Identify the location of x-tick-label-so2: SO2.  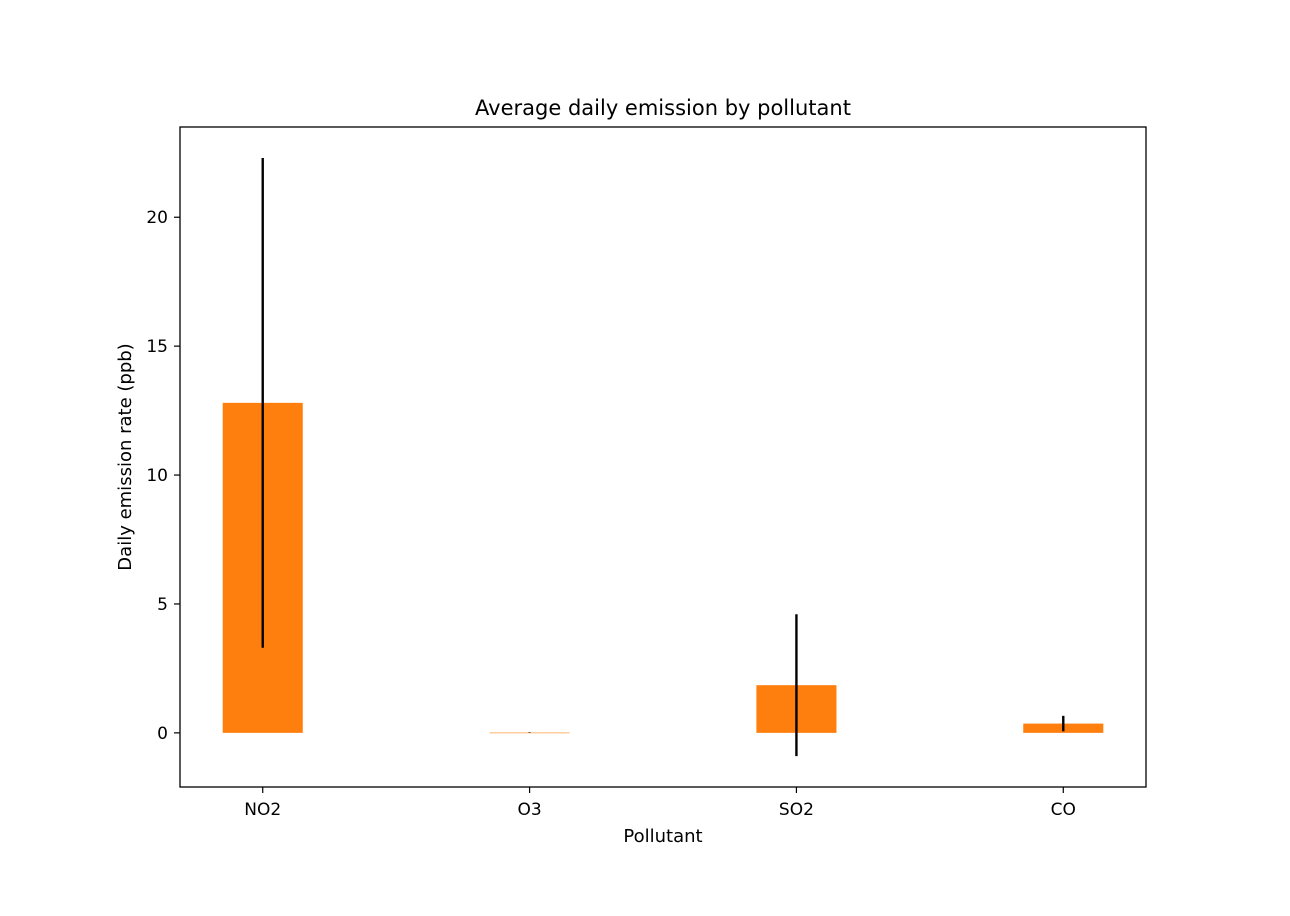
(796, 810).